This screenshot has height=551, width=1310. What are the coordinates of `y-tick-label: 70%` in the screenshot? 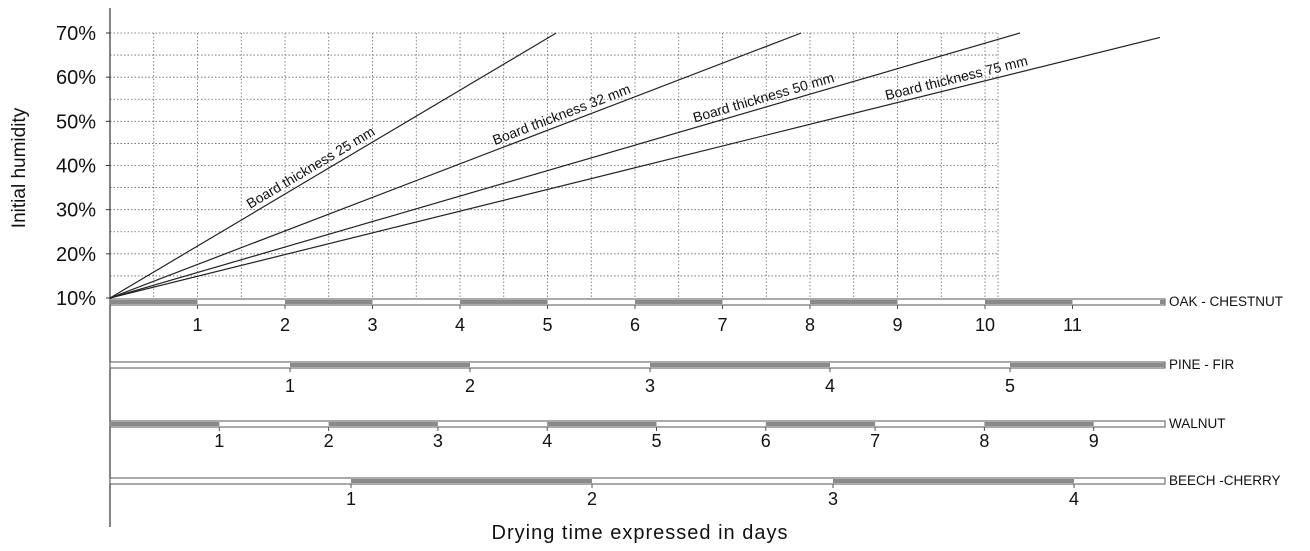 It's located at (76, 34).